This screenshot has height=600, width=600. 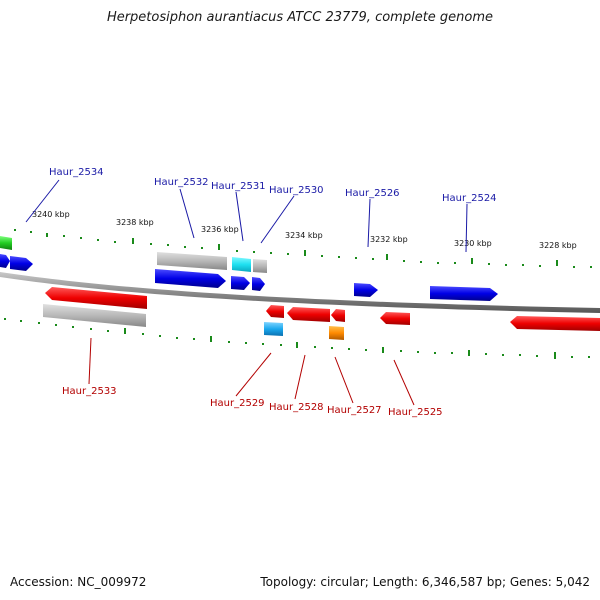 What do you see at coordinates (192, 261) in the screenshot?
I see `gene-gray-upper` at bounding box center [192, 261].